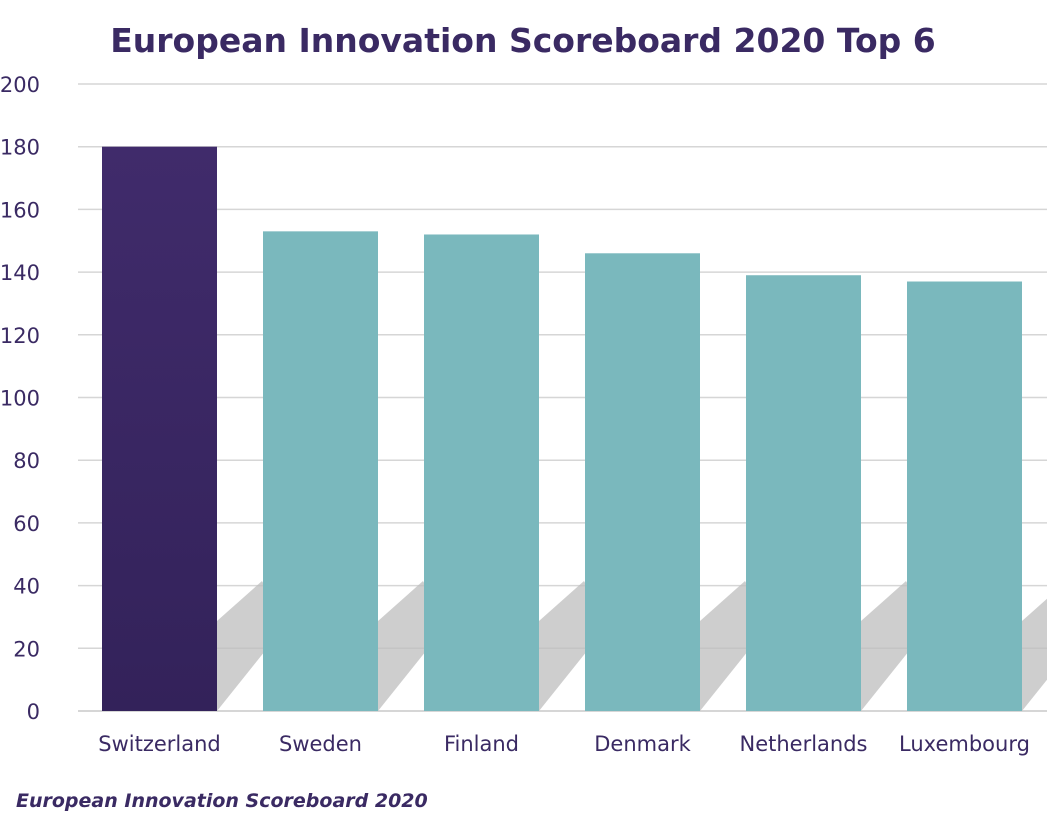 The image size is (1047, 831). What do you see at coordinates (481, 473) in the screenshot?
I see `bar-finland` at bounding box center [481, 473].